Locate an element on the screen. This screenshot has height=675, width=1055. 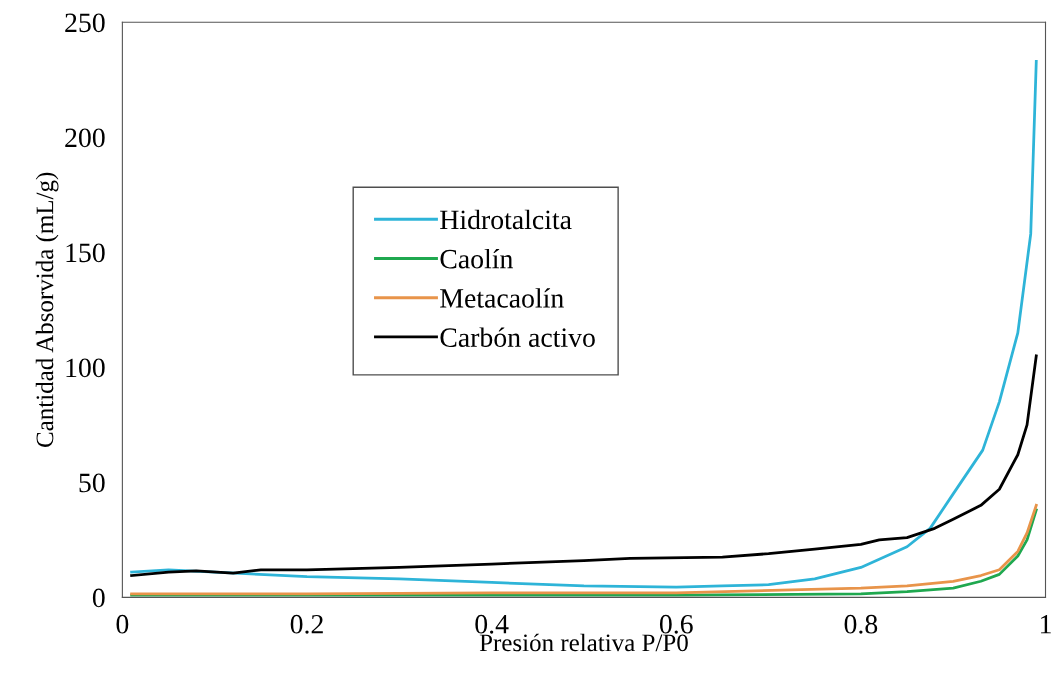
x-tick-label: 0.2 is located at coordinates (306, 624).